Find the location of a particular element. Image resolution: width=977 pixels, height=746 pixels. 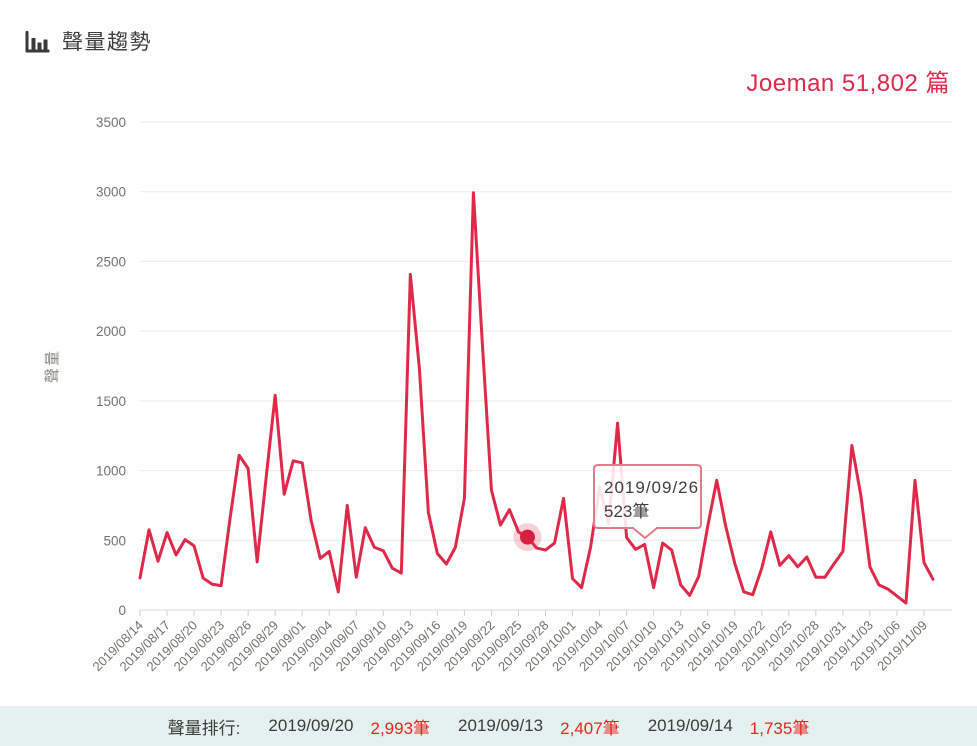

page-title: 聲量趨勢 is located at coordinates (107, 42).